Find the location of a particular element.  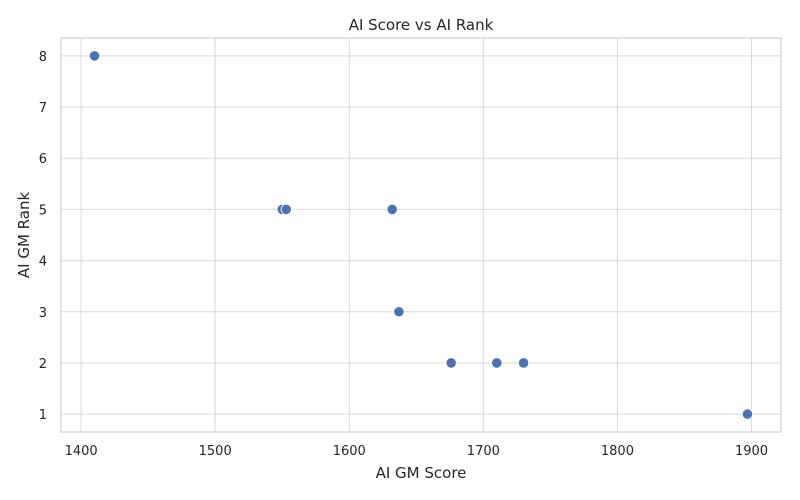

x-axis-label: AI GM Score is located at coordinates (421, 473).